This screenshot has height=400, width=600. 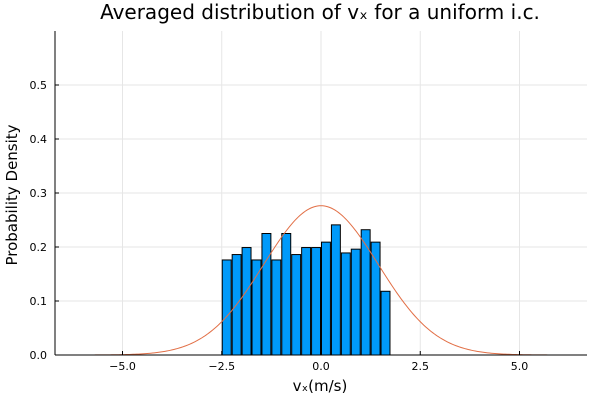 I want to click on y-tick-label: 0.0, so click(x=39, y=355).